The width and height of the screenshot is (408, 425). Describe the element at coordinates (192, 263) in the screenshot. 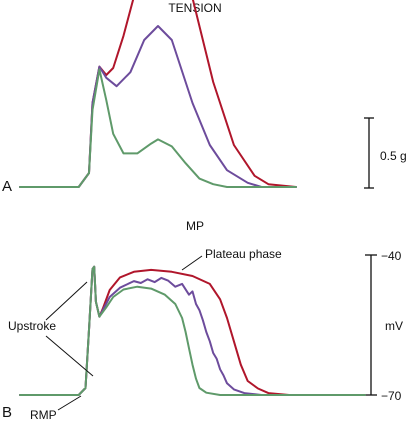

I see `plateau-phase-leader` at that location.